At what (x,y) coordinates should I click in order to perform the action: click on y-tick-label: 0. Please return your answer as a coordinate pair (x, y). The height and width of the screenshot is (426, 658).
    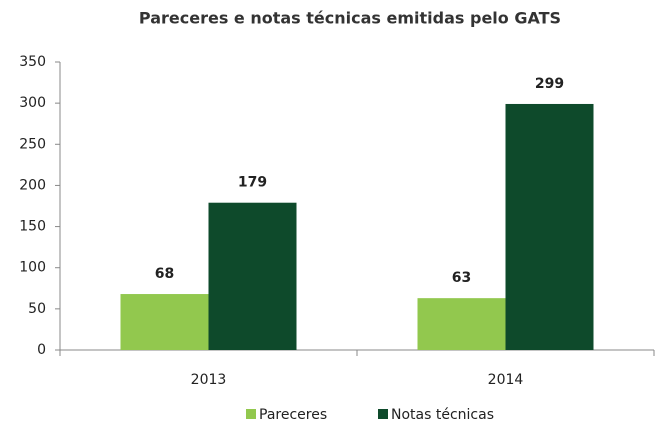
    Looking at the image, I should click on (41, 350).